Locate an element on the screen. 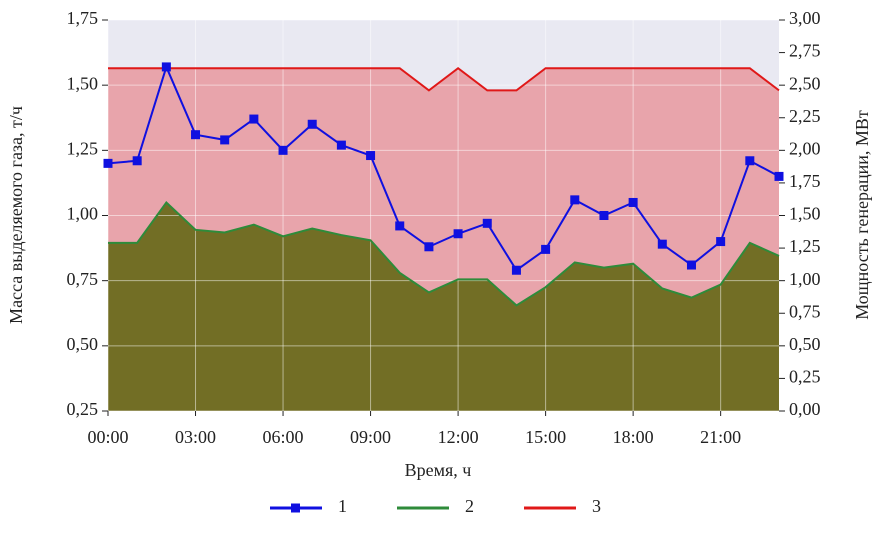 Image resolution: width=876 pixels, height=545 pixels. legend-label: 2 is located at coordinates (469, 506).